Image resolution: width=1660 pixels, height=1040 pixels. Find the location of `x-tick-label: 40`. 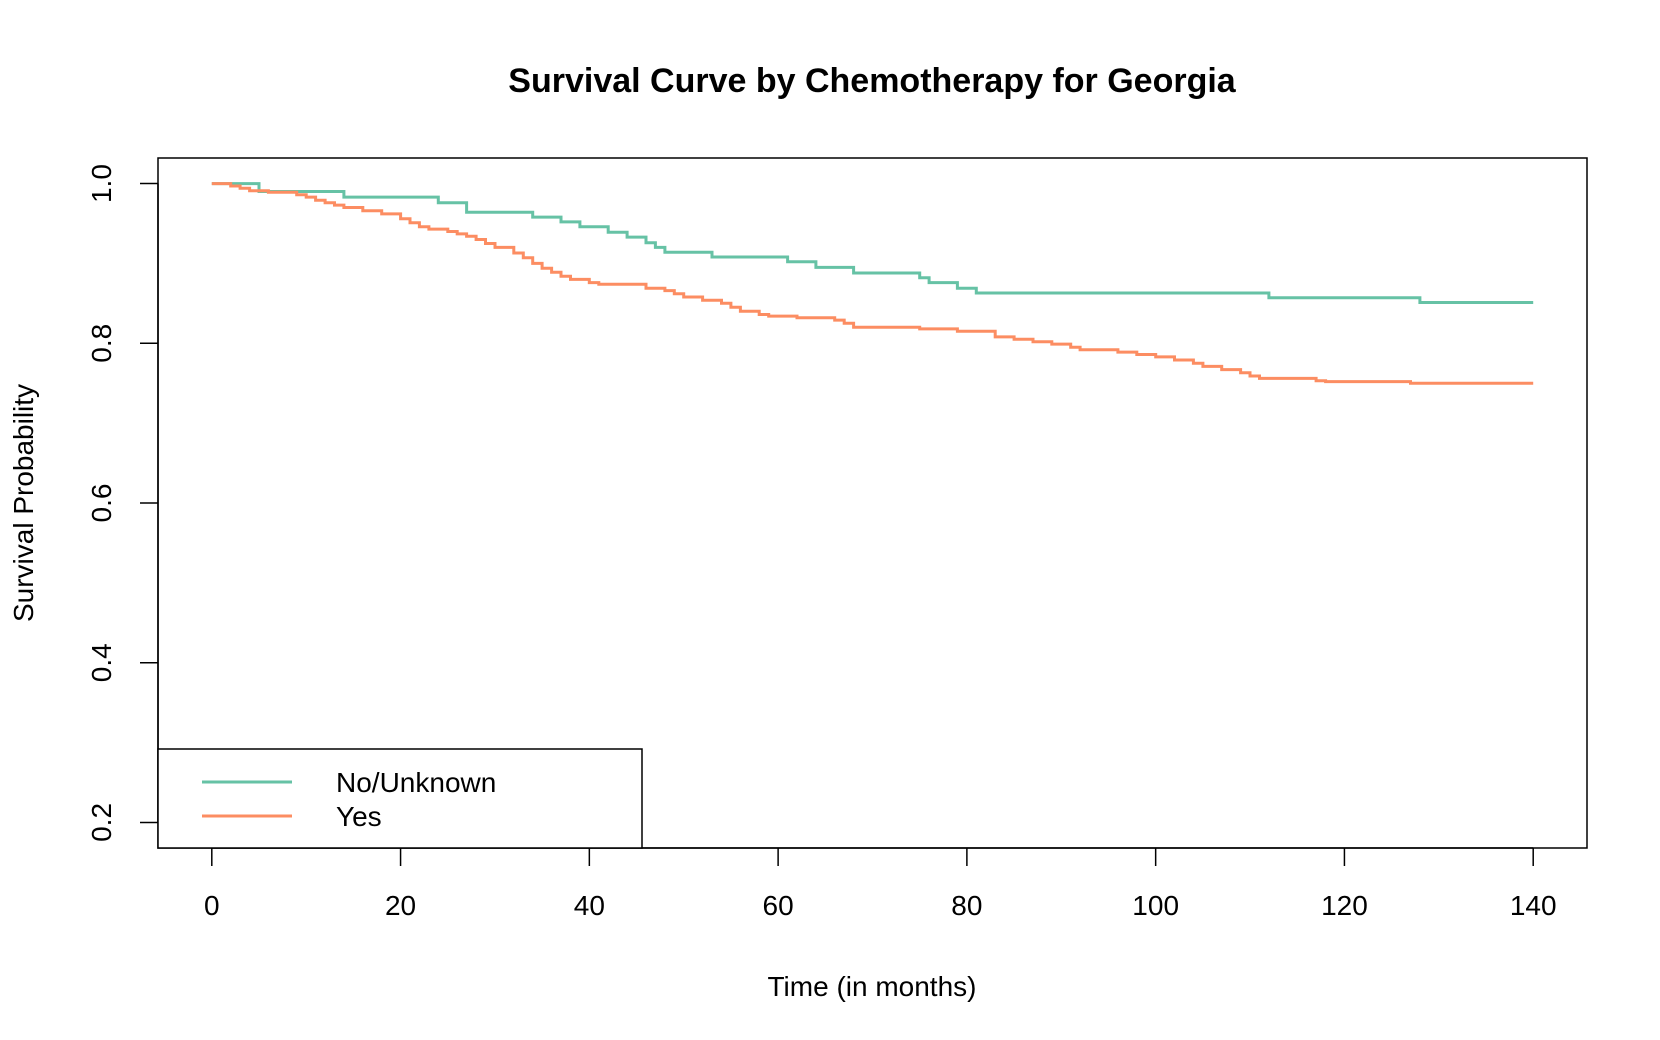

x-tick-label: 40 is located at coordinates (589, 905).